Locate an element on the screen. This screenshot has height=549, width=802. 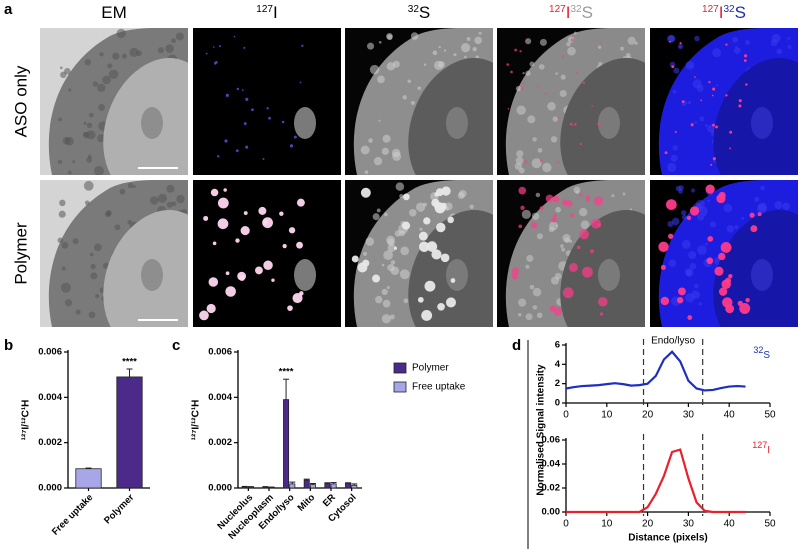
panel-label: a is located at coordinates (8, 9).